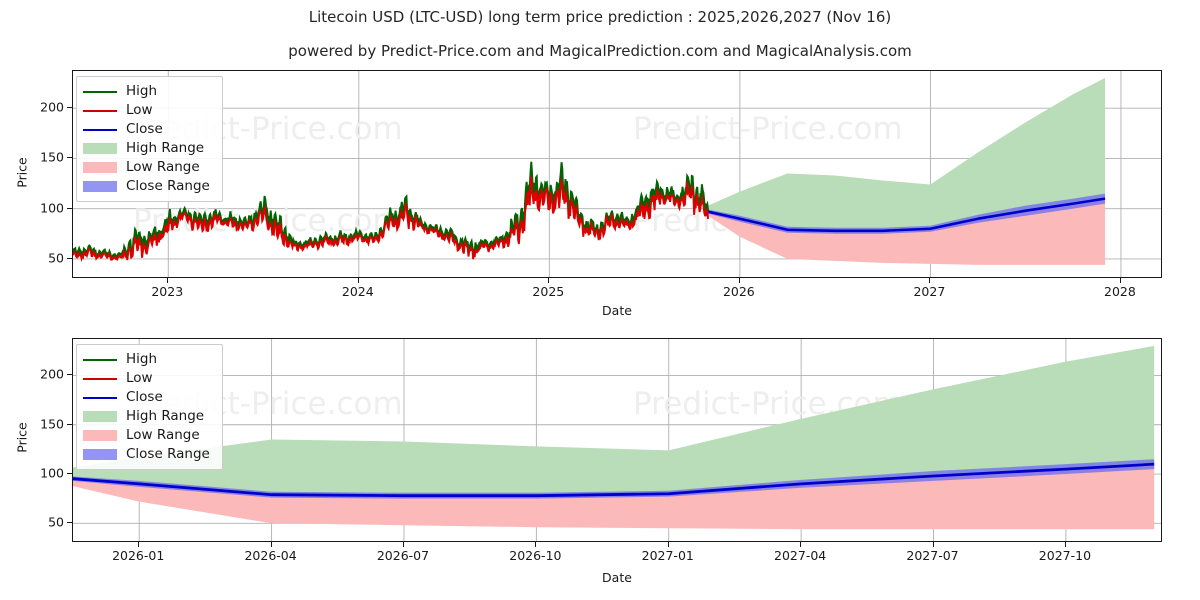  I want to click on top-chart-xlabel: Date, so click(617, 310).